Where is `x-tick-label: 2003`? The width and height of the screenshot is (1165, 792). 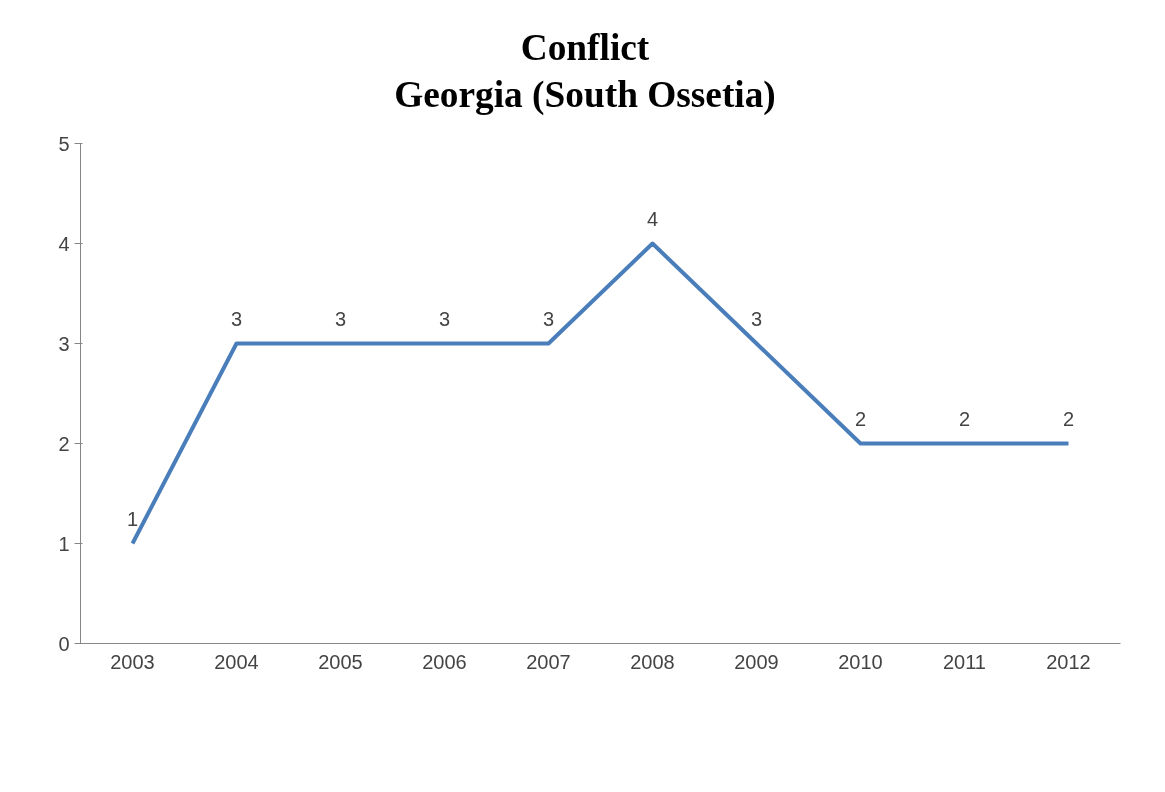
x-tick-label: 2003 is located at coordinates (132, 661).